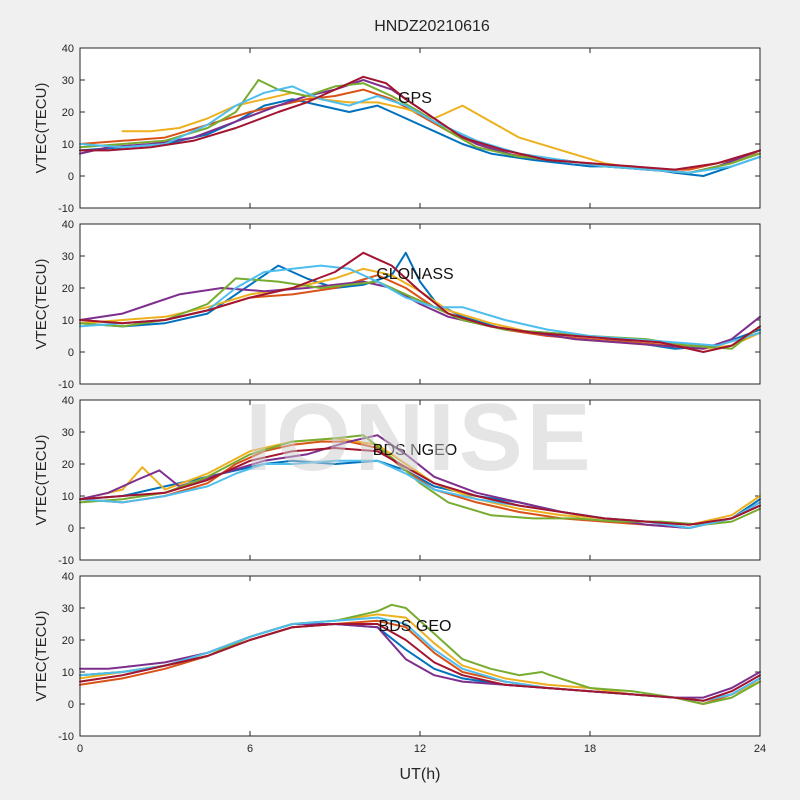  Describe the element at coordinates (415, 626) in the screenshot. I see `panel-label: BDS GEO` at that location.